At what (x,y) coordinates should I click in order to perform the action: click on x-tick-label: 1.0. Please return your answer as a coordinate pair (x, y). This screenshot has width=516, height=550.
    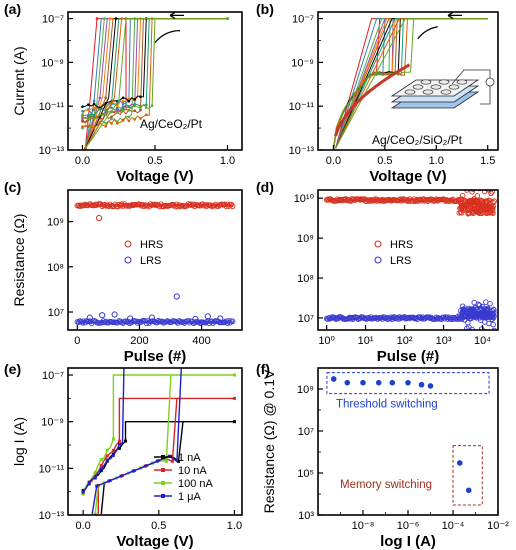
    Looking at the image, I should click on (227, 161).